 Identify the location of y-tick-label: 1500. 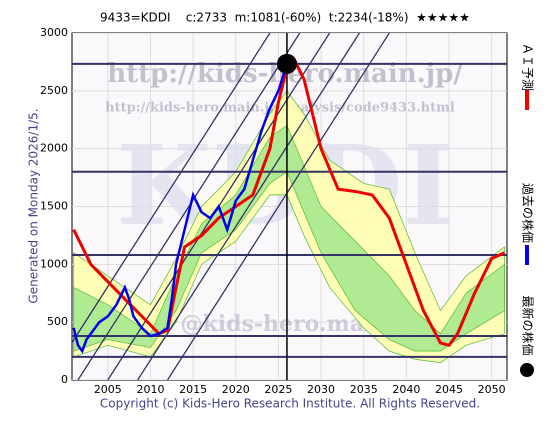
(54, 206).